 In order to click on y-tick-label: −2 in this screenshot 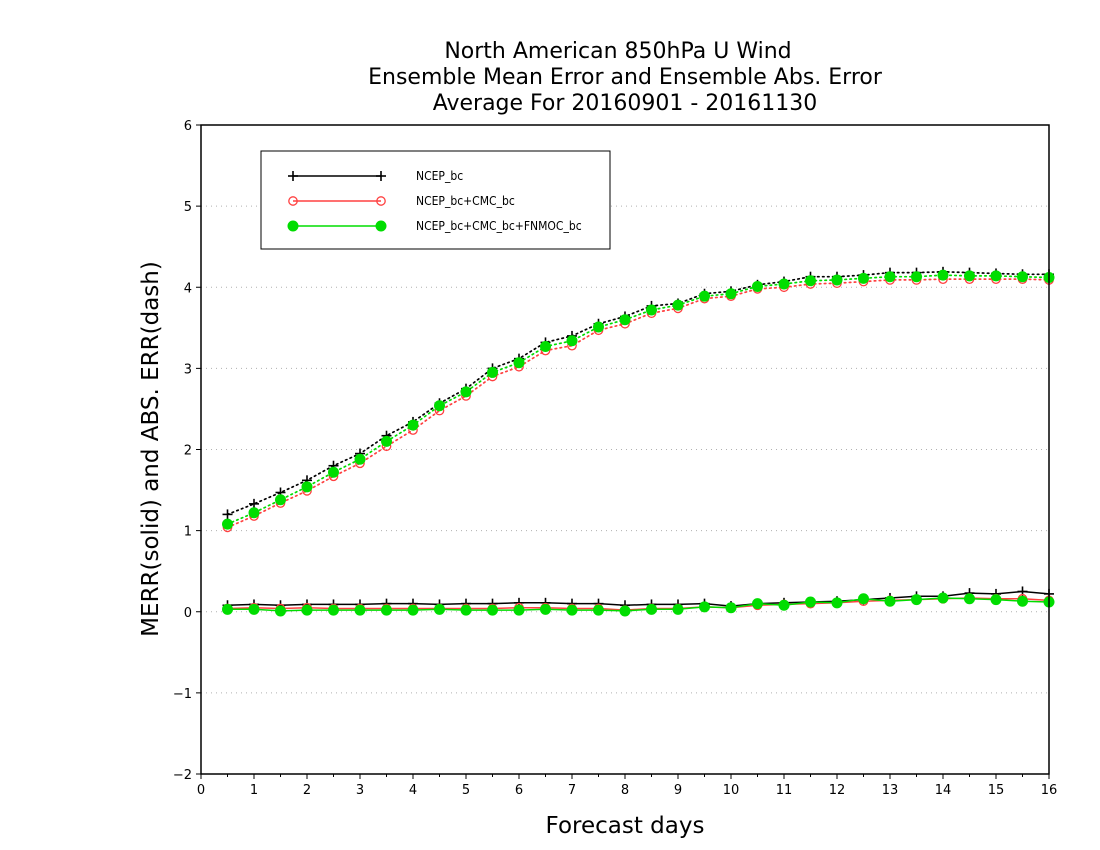, I will do `click(182, 775)`.